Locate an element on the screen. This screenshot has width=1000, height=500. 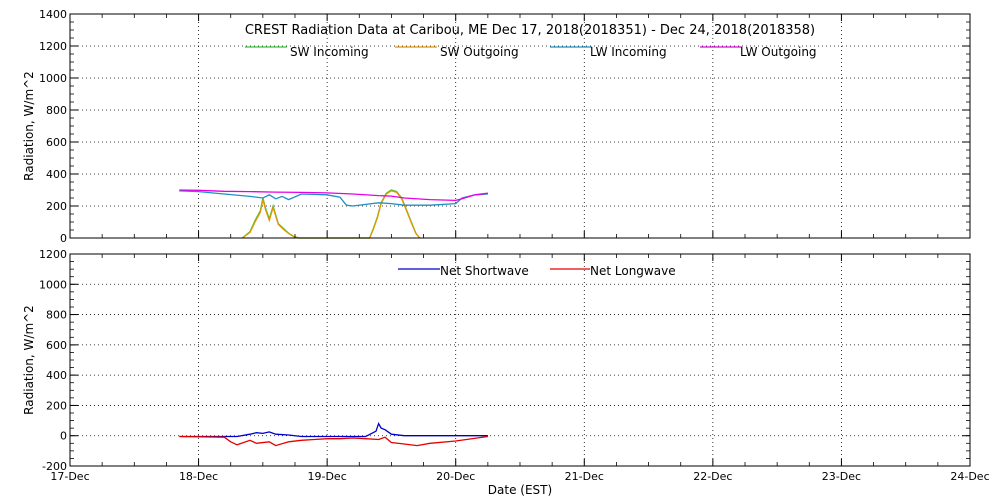
x-tick-label: 19-Dec is located at coordinates (327, 476).